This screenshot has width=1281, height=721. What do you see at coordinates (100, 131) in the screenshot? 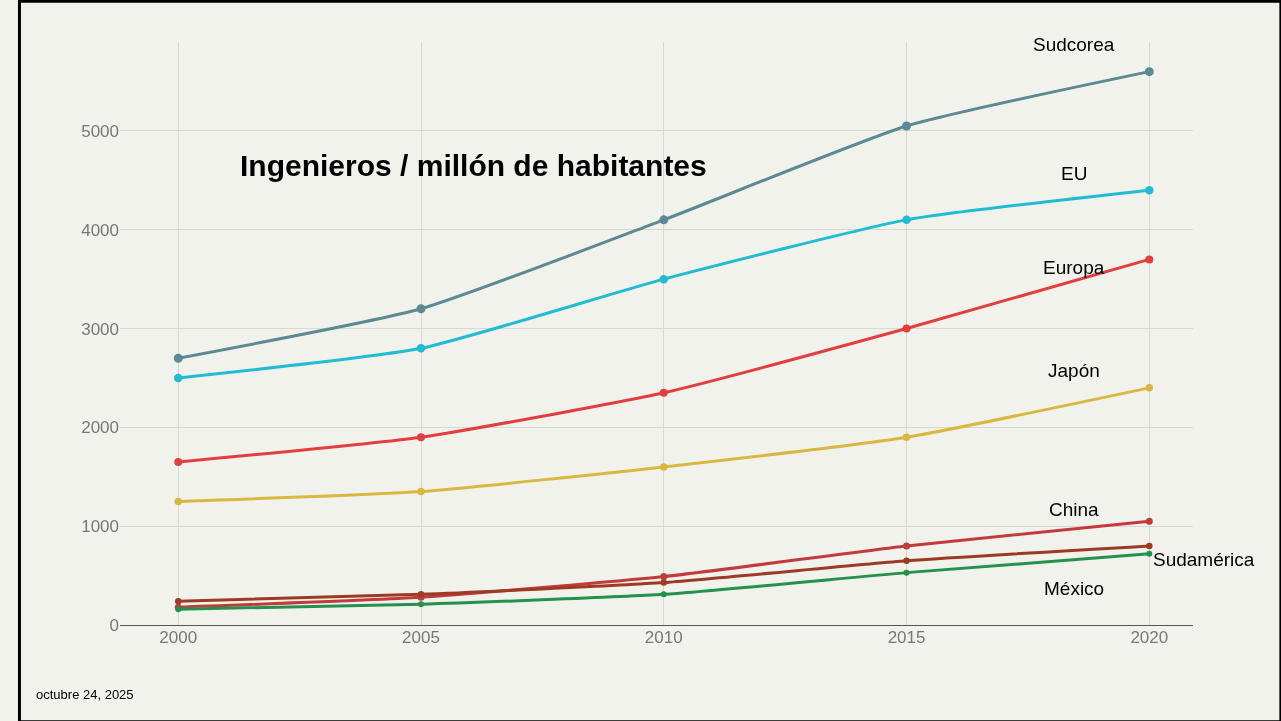
I see `y-tick-label: 5000` at bounding box center [100, 131].